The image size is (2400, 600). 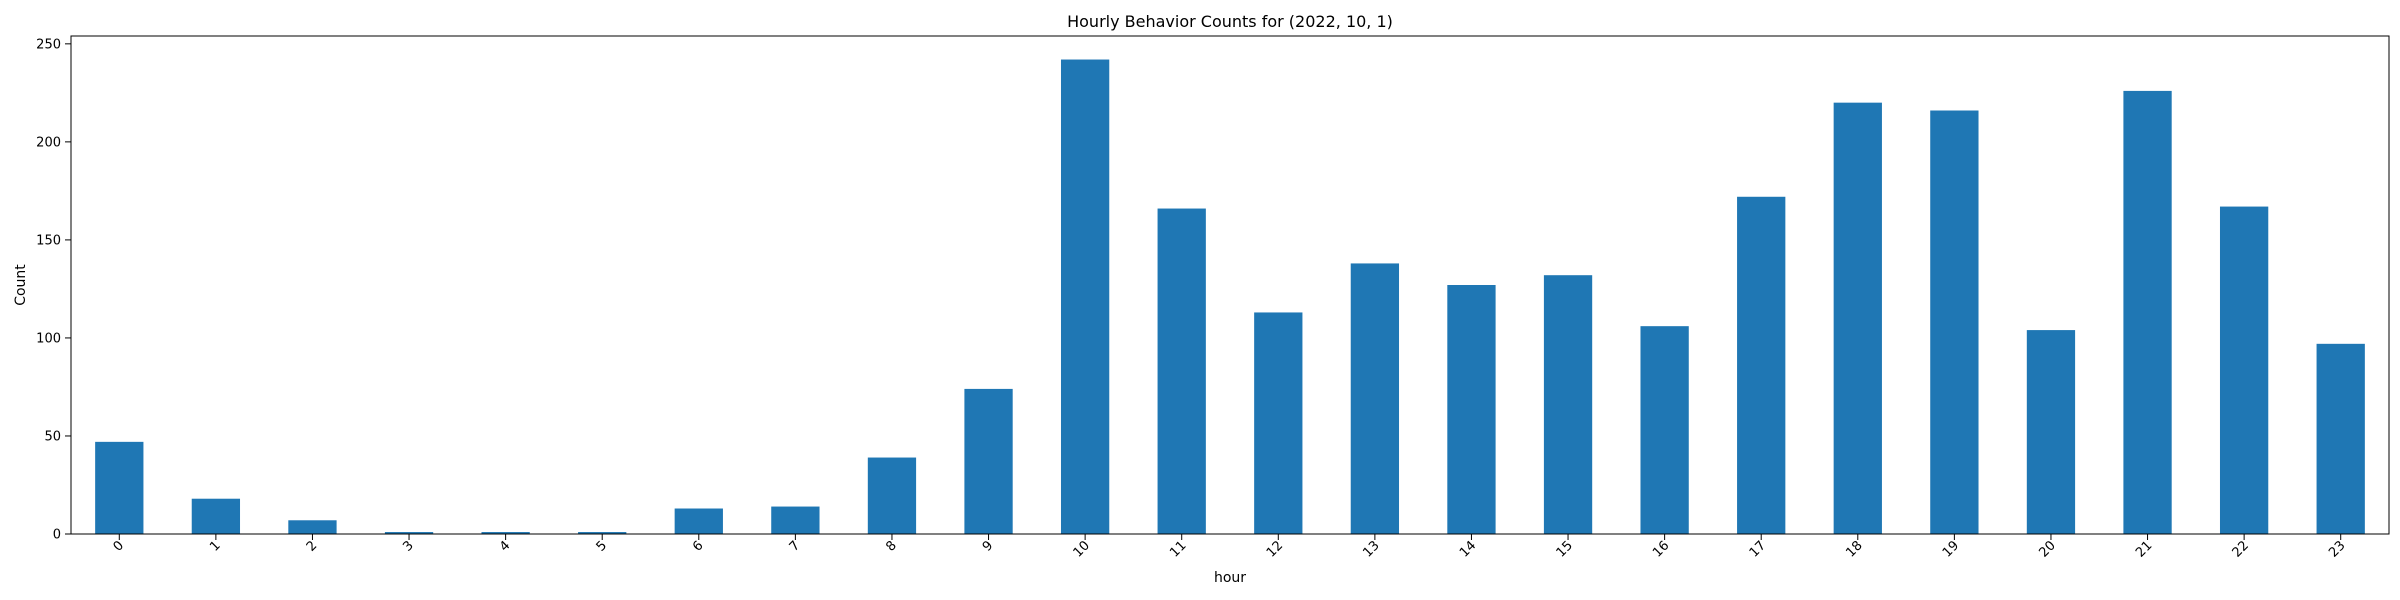 I want to click on x-tick-label: 21, so click(x=2144, y=549).